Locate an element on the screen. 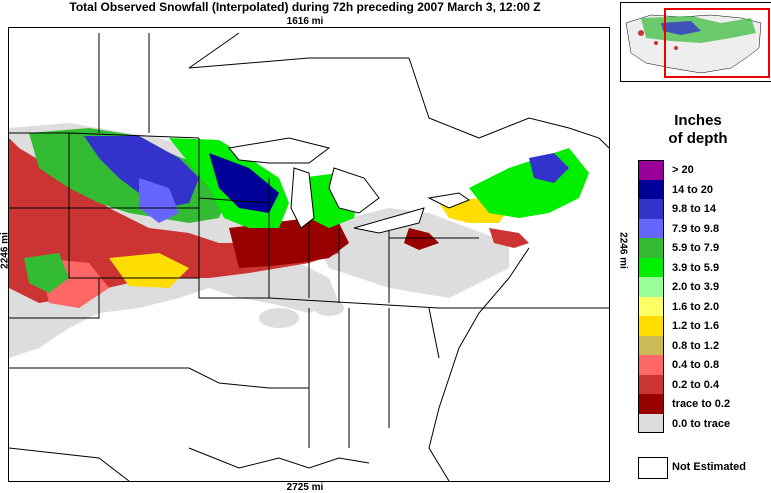 The height and width of the screenshot is (493, 771). inset-view-rect is located at coordinates (717, 43).